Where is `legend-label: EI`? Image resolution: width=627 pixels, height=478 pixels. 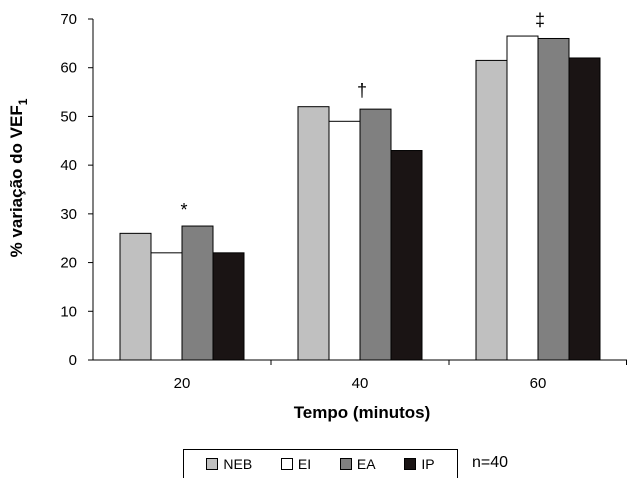
legend-label: EI is located at coordinates (304, 464).